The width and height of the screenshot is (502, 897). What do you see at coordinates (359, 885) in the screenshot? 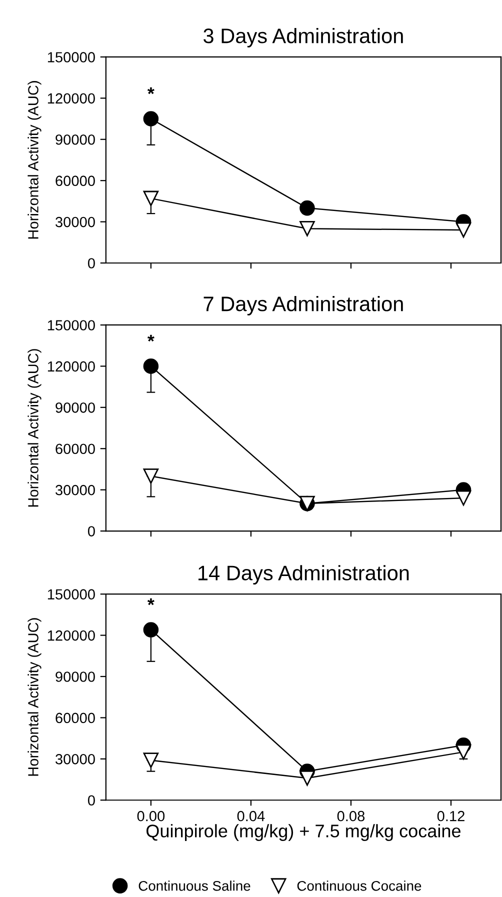
I see `legend-label: Continuous Cocaine` at bounding box center [359, 885].